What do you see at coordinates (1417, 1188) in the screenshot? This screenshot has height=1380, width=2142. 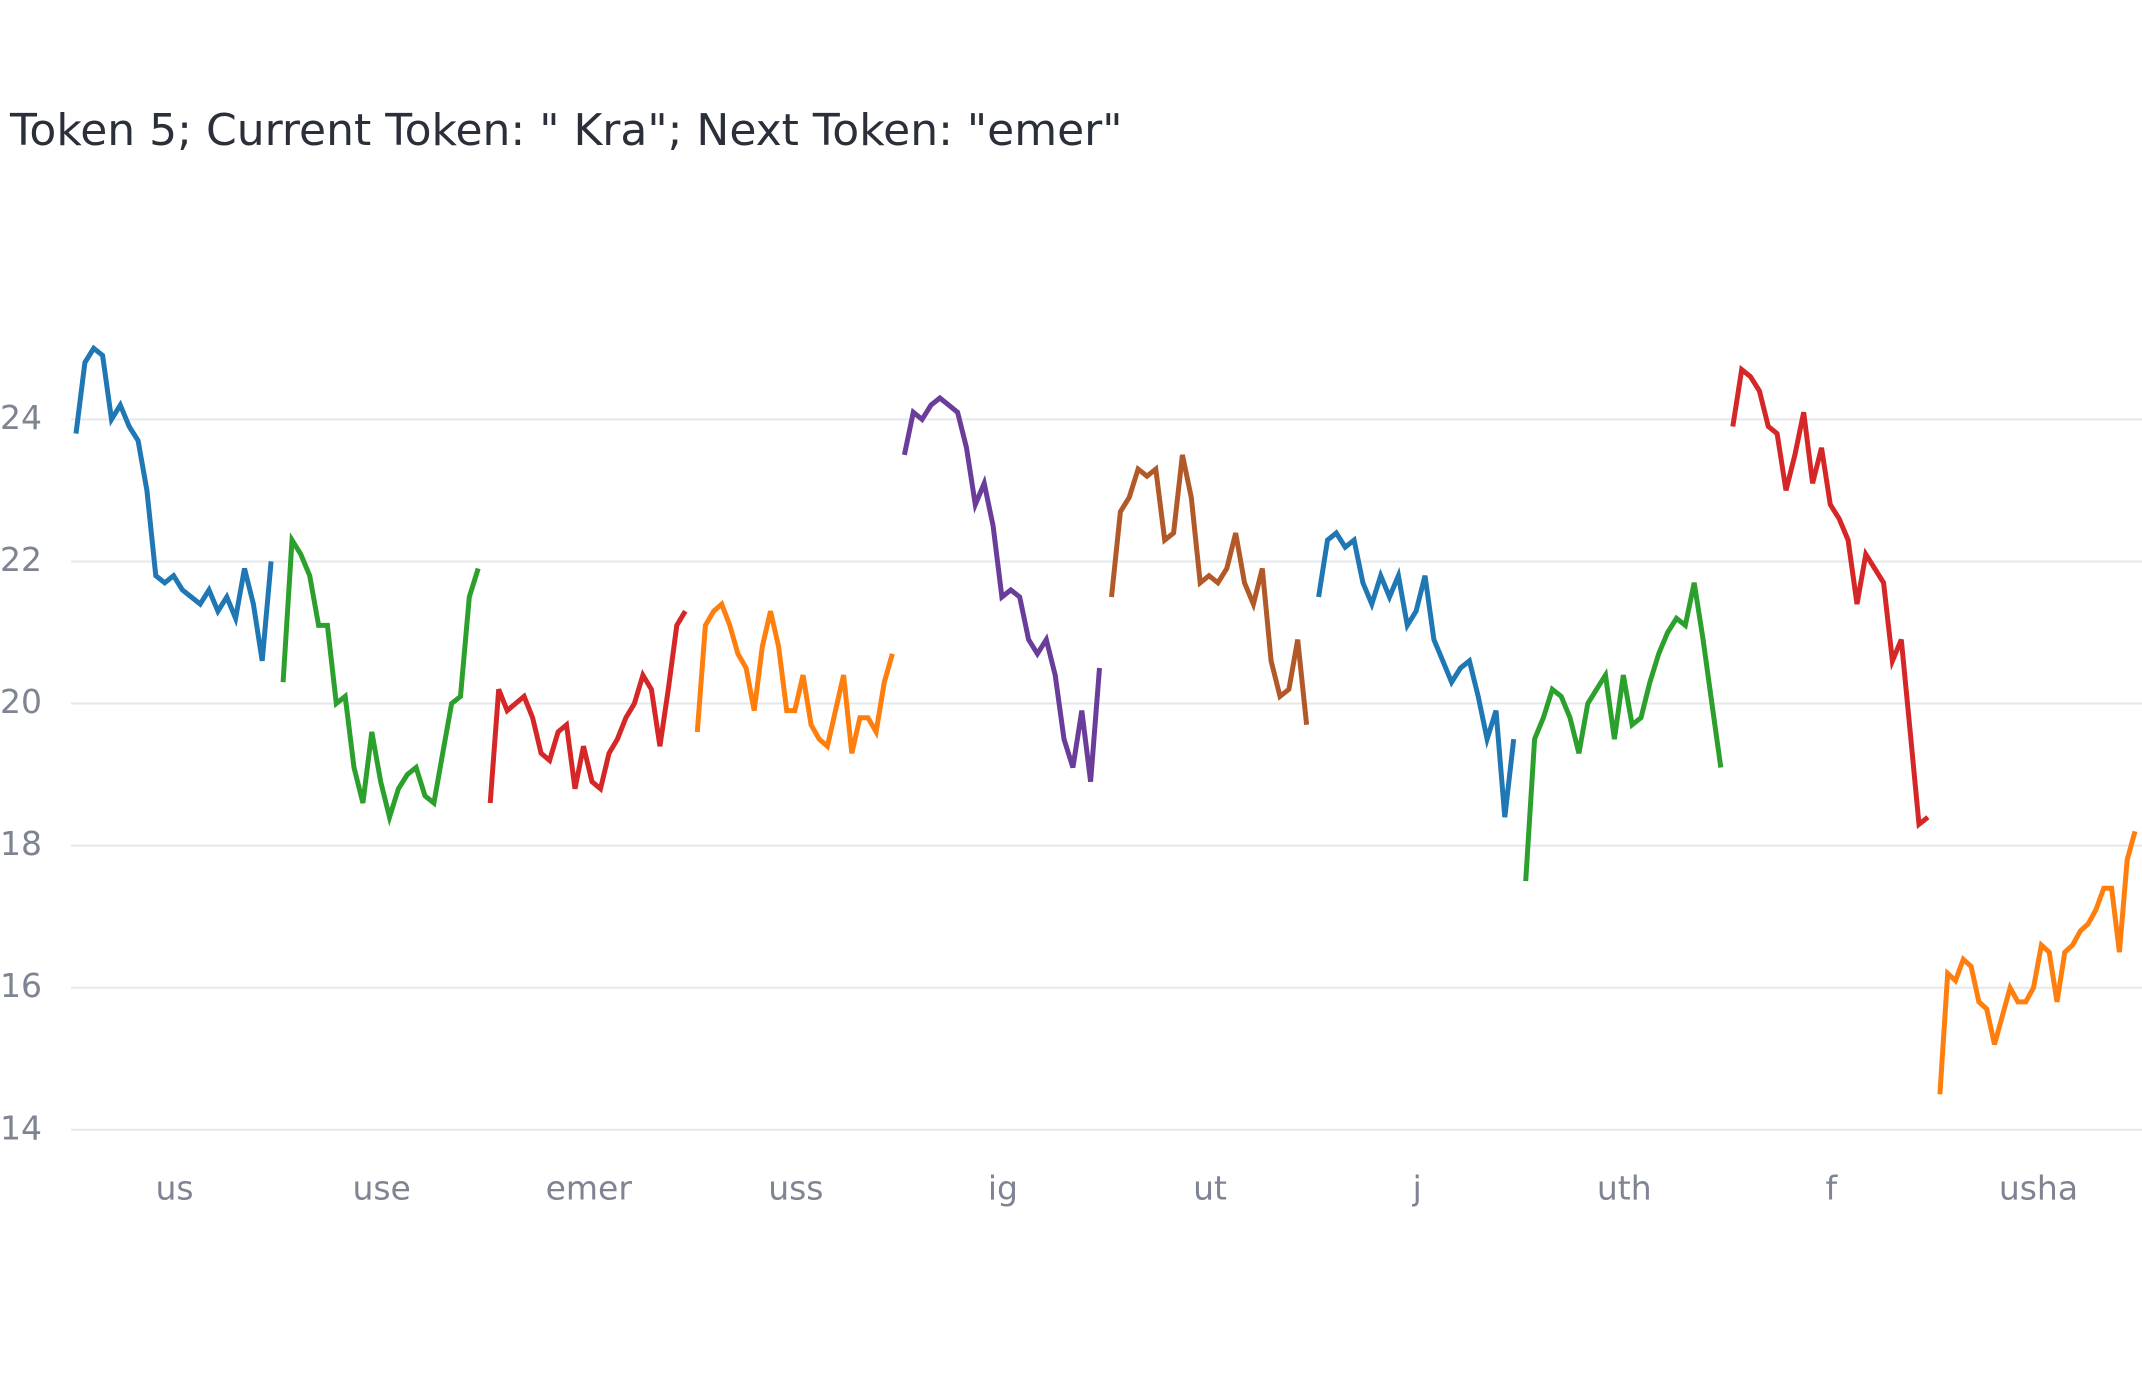 I see `x-tick-label: j` at bounding box center [1417, 1188].